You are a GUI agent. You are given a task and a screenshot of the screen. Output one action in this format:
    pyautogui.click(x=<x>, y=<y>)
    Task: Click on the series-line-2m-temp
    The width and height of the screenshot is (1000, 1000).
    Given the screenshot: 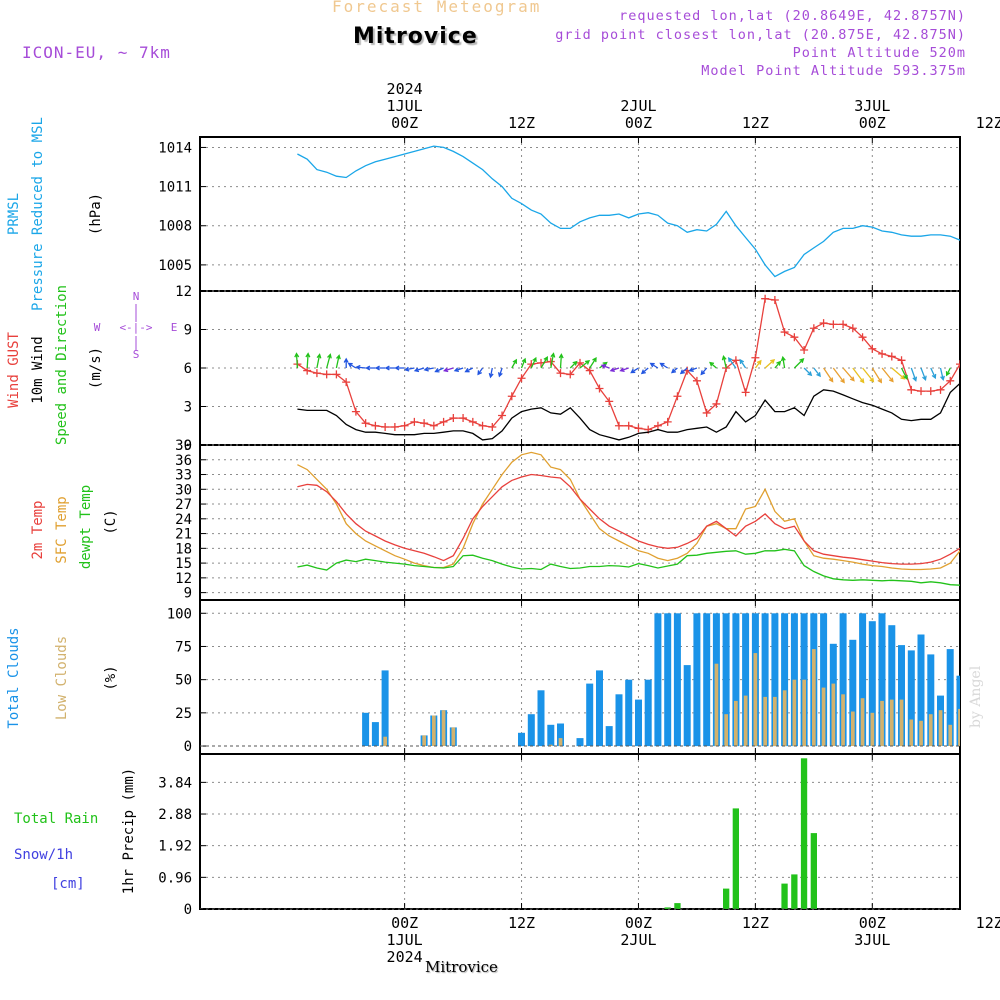 What is the action you would take?
    pyautogui.click(x=628, y=519)
    